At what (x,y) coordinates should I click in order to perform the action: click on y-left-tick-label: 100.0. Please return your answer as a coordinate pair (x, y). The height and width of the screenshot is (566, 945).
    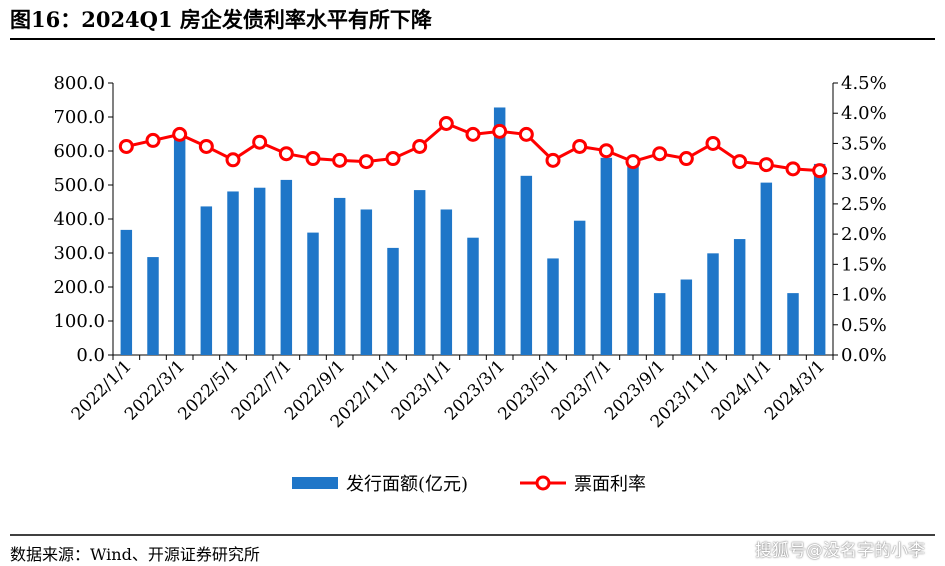
    Looking at the image, I should click on (79, 321).